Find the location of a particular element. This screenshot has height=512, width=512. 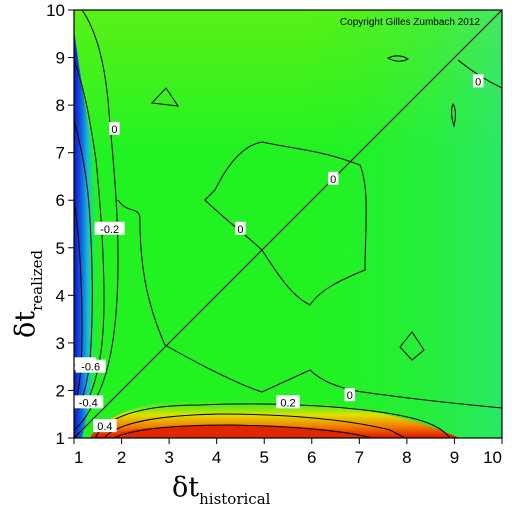

contour-label: 0.4 is located at coordinates (105, 426).